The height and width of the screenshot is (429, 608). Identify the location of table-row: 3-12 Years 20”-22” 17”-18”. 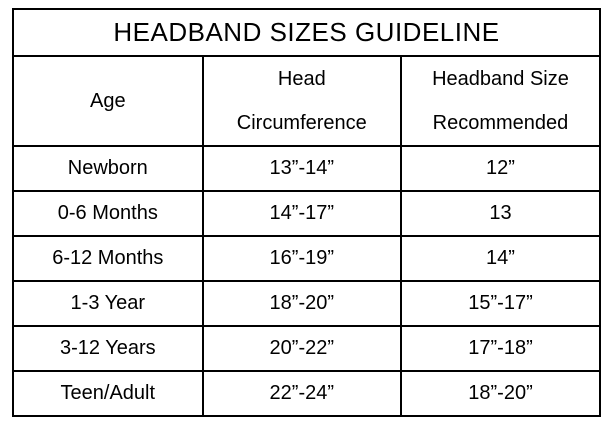
(307, 348).